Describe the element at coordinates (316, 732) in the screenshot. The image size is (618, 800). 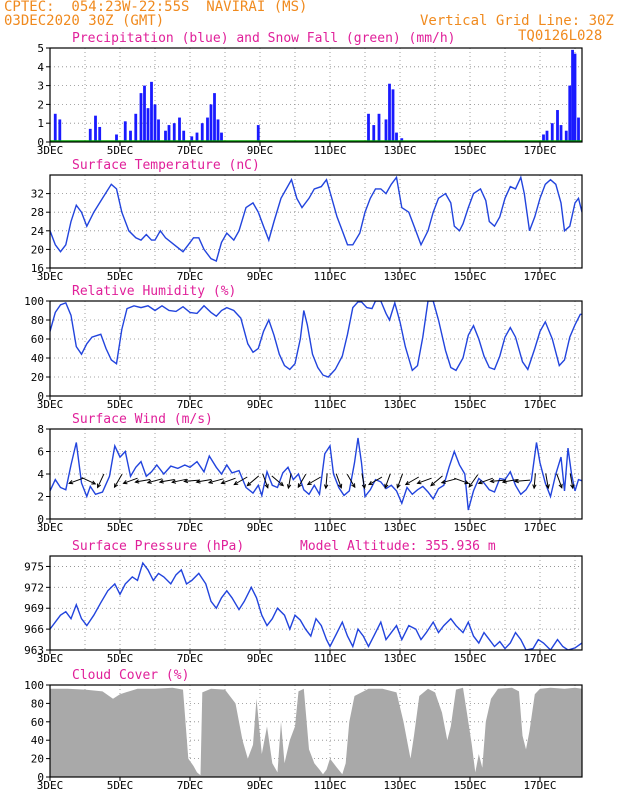
I see `cloud-cover-area` at that location.